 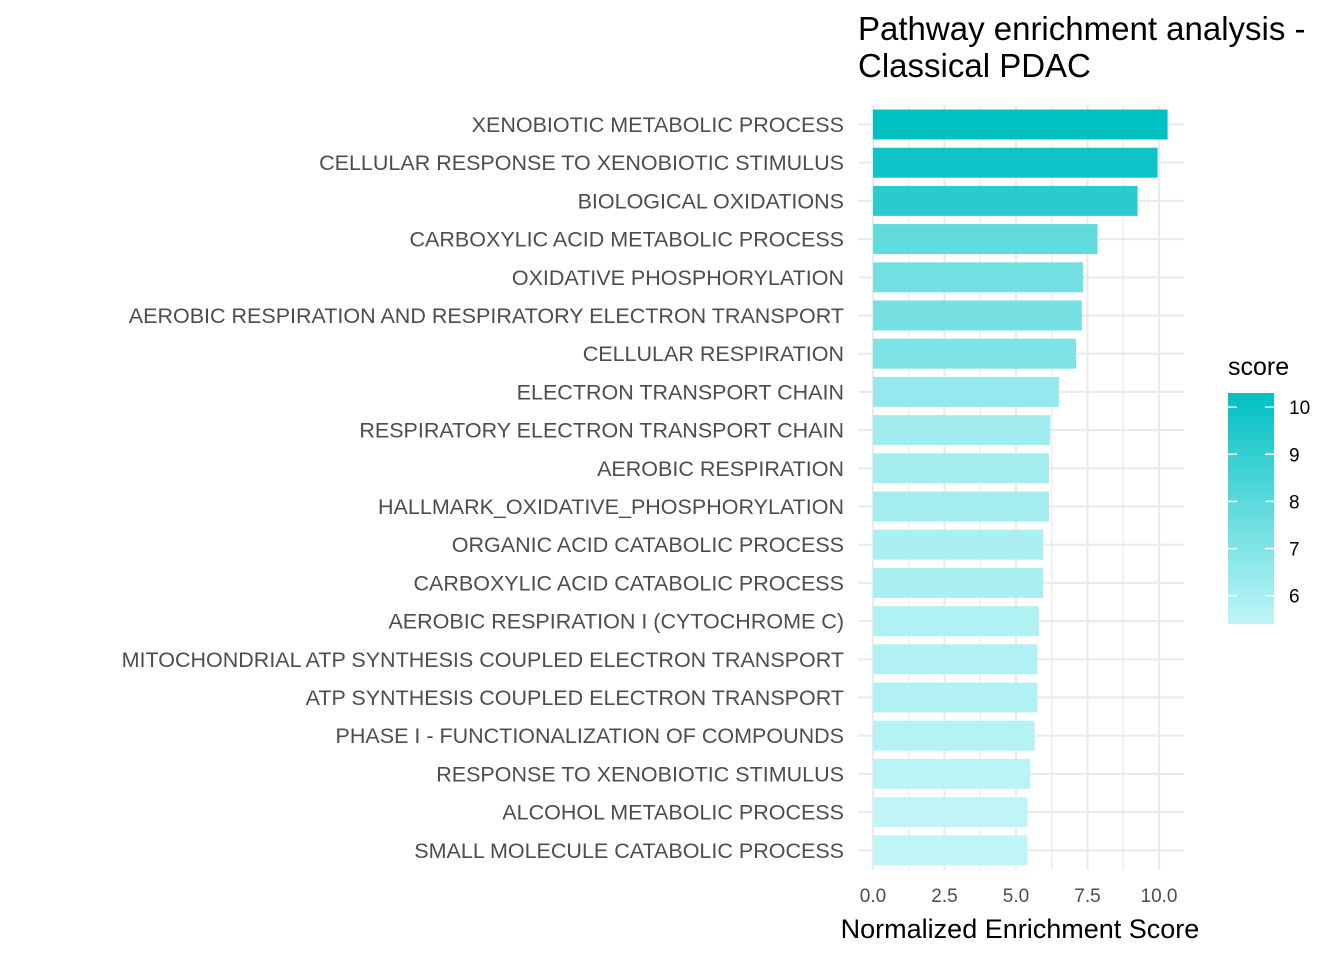 I want to click on x-axis-ticks: 0.0 2.5 5.0 7.5 10.0, so click(x=1019, y=896).